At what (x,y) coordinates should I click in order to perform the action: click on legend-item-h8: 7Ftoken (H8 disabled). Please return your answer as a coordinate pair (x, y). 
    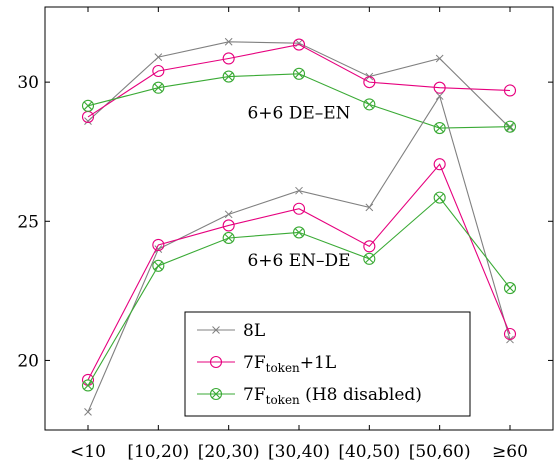
    Looking at the image, I should click on (309, 396).